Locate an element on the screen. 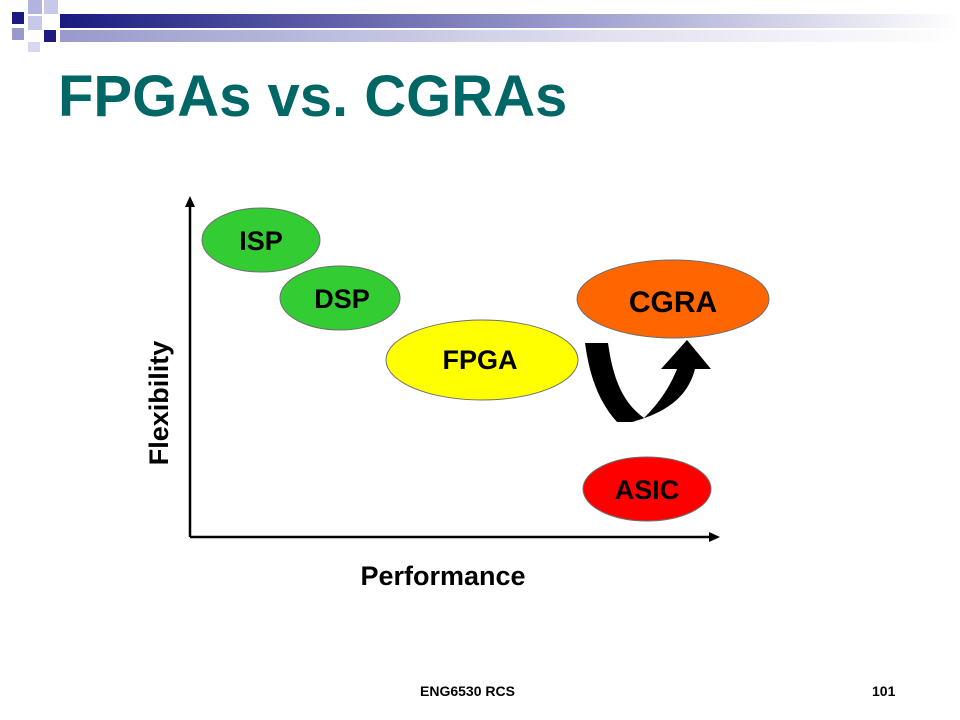  node-asic-label: ASIC is located at coordinates (647, 490).